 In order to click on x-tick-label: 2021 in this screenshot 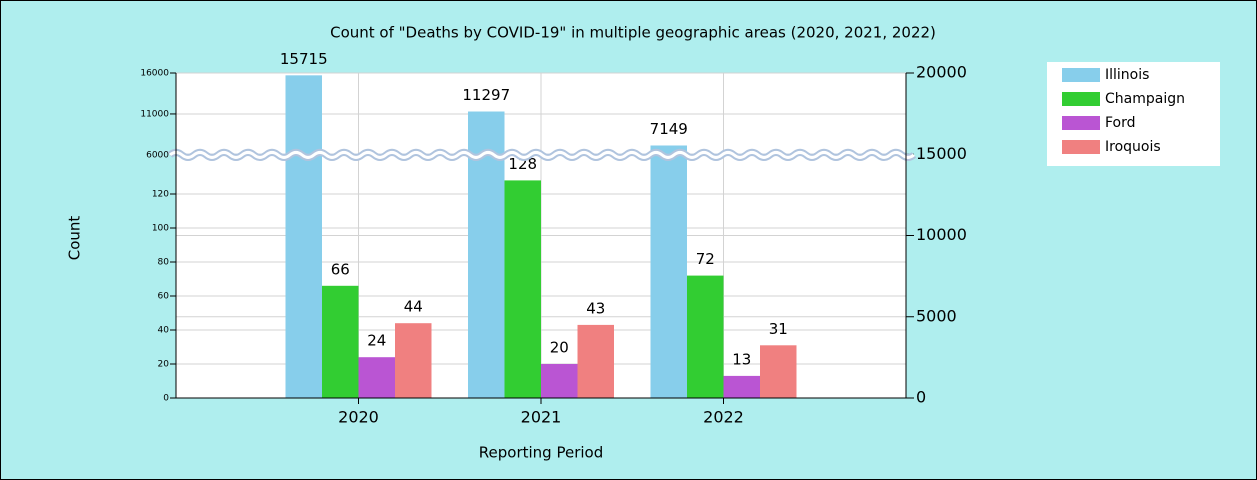, I will do `click(541, 417)`.